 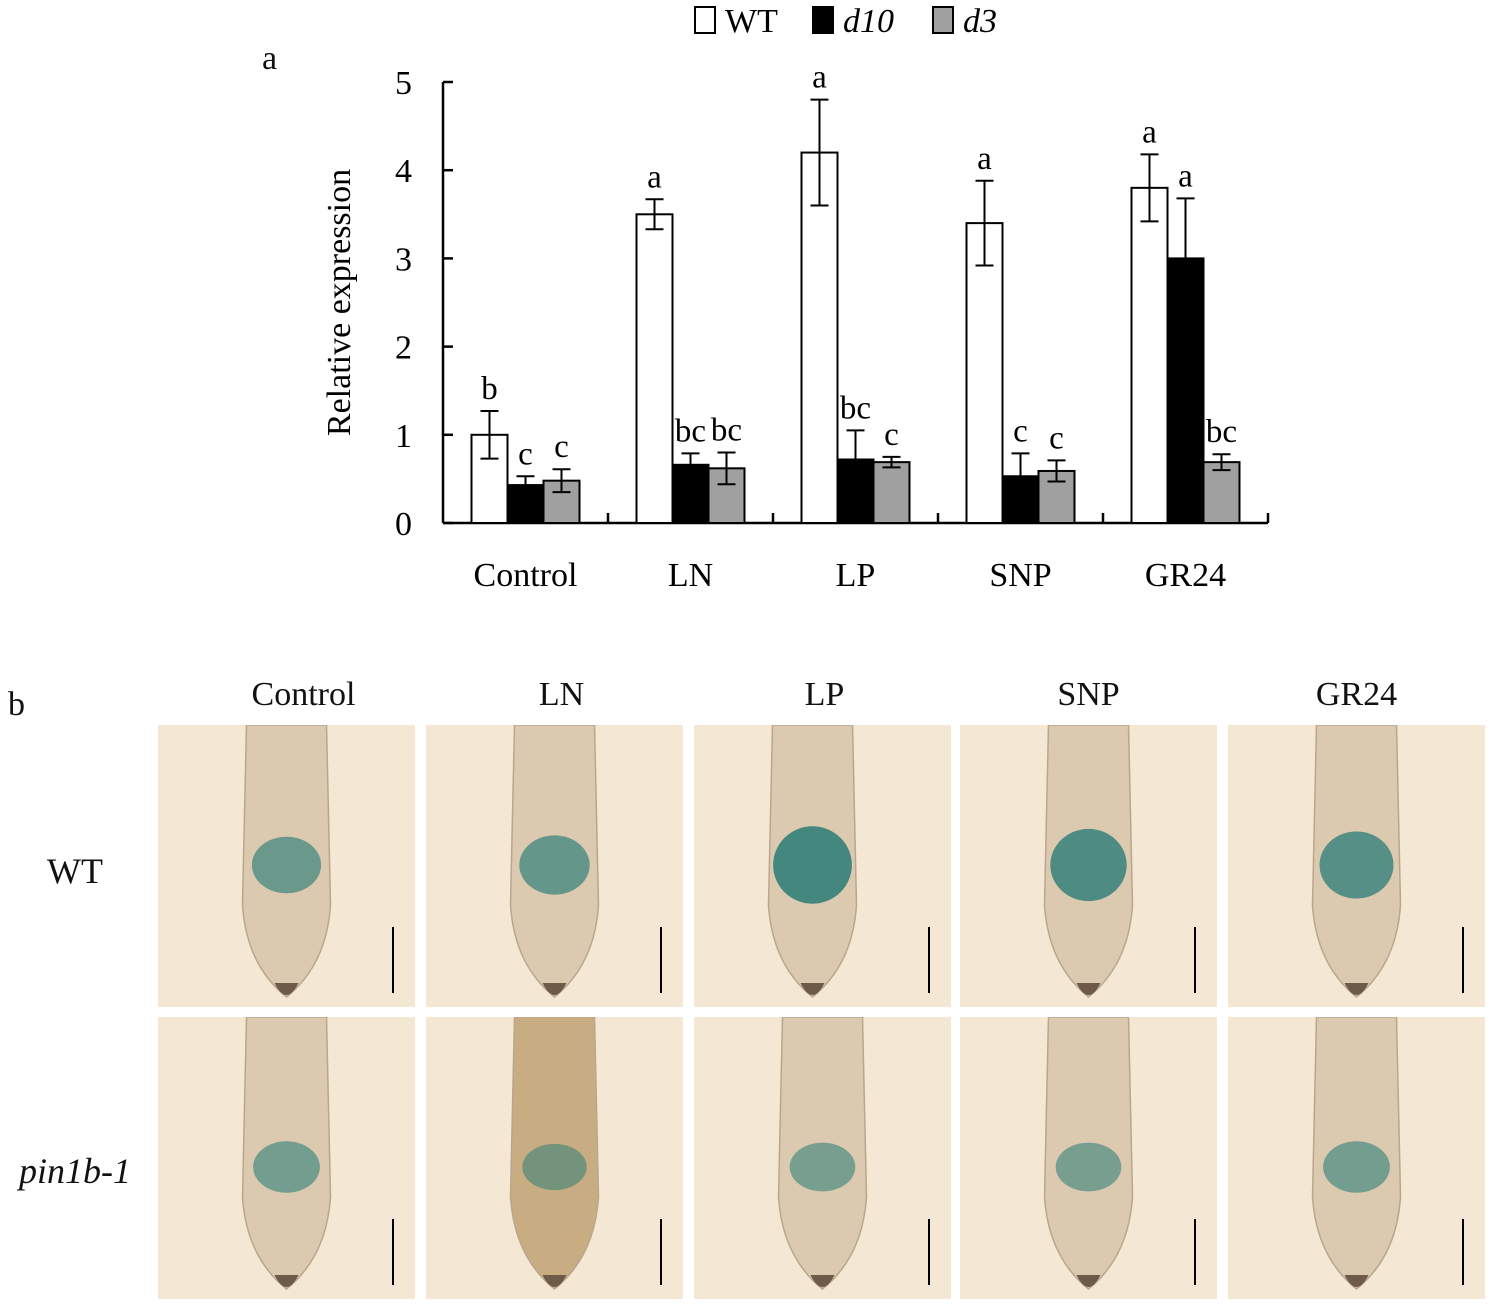 I want to click on column-label-snp: SNP, so click(x=1088, y=694).